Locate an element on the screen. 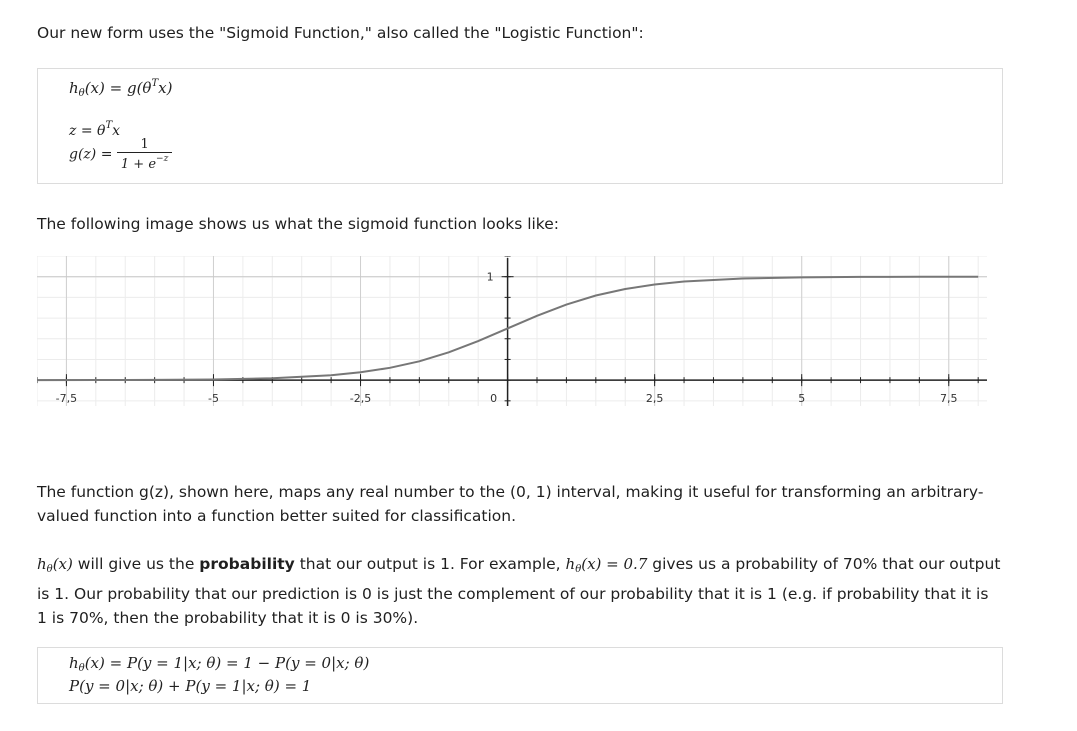  sigmoid-equation: g(z) = 1 1 + e−z is located at coordinates (121, 154).